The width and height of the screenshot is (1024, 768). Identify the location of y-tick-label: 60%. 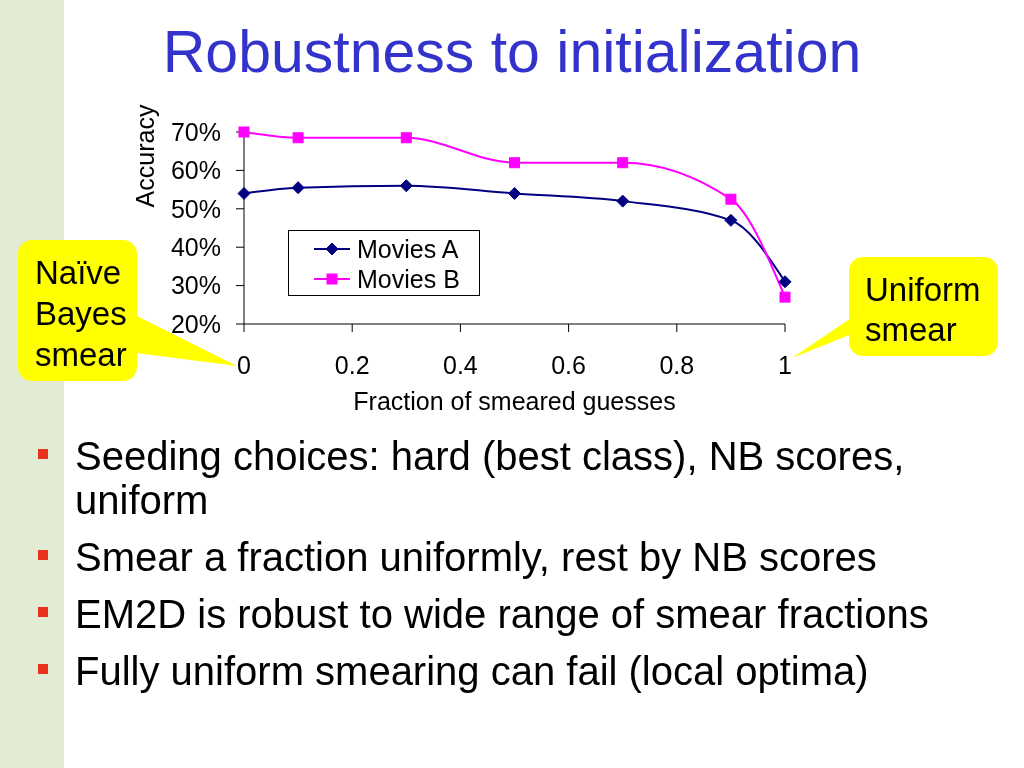
(195, 170).